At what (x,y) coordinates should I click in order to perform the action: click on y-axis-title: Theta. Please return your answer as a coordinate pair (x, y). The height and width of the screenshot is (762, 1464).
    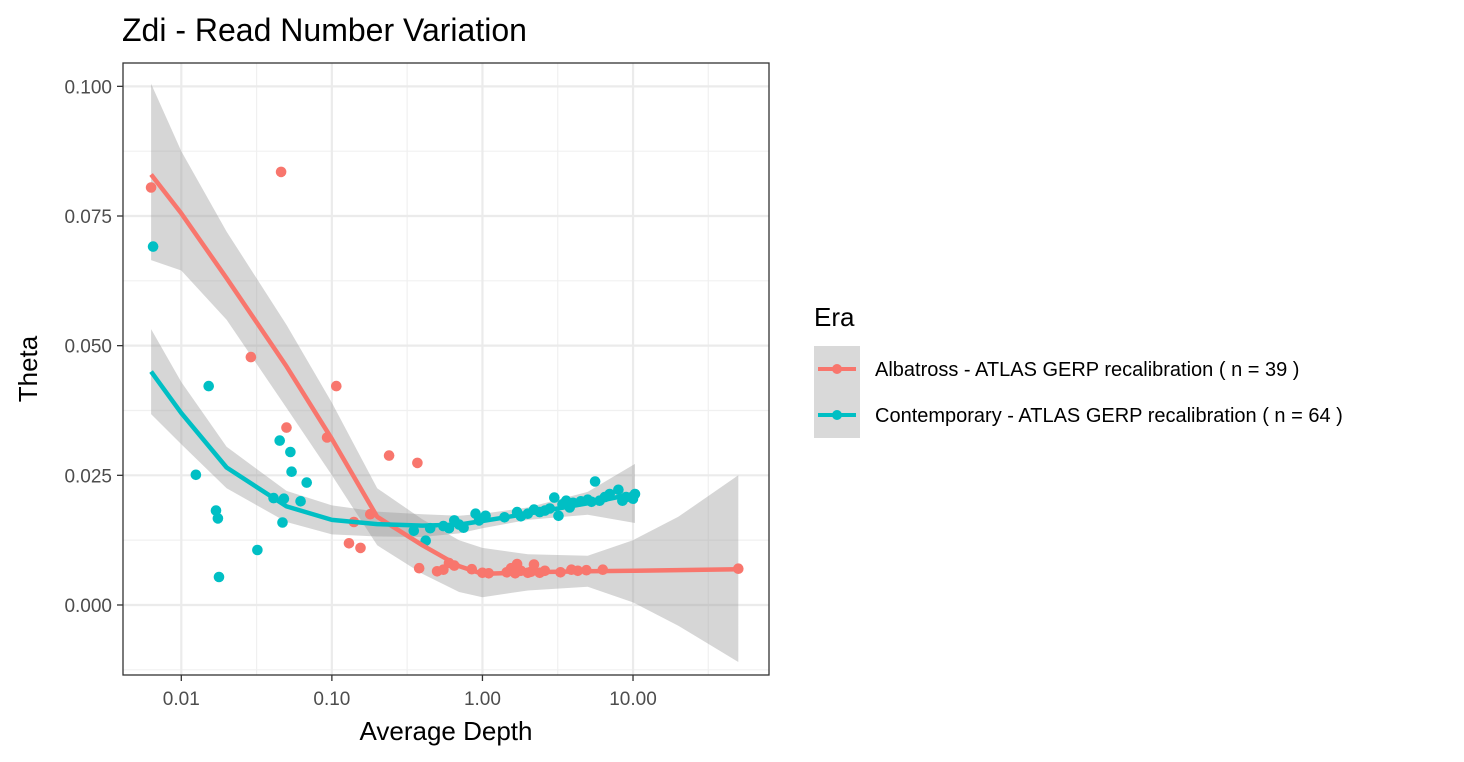
    Looking at the image, I should click on (28, 368).